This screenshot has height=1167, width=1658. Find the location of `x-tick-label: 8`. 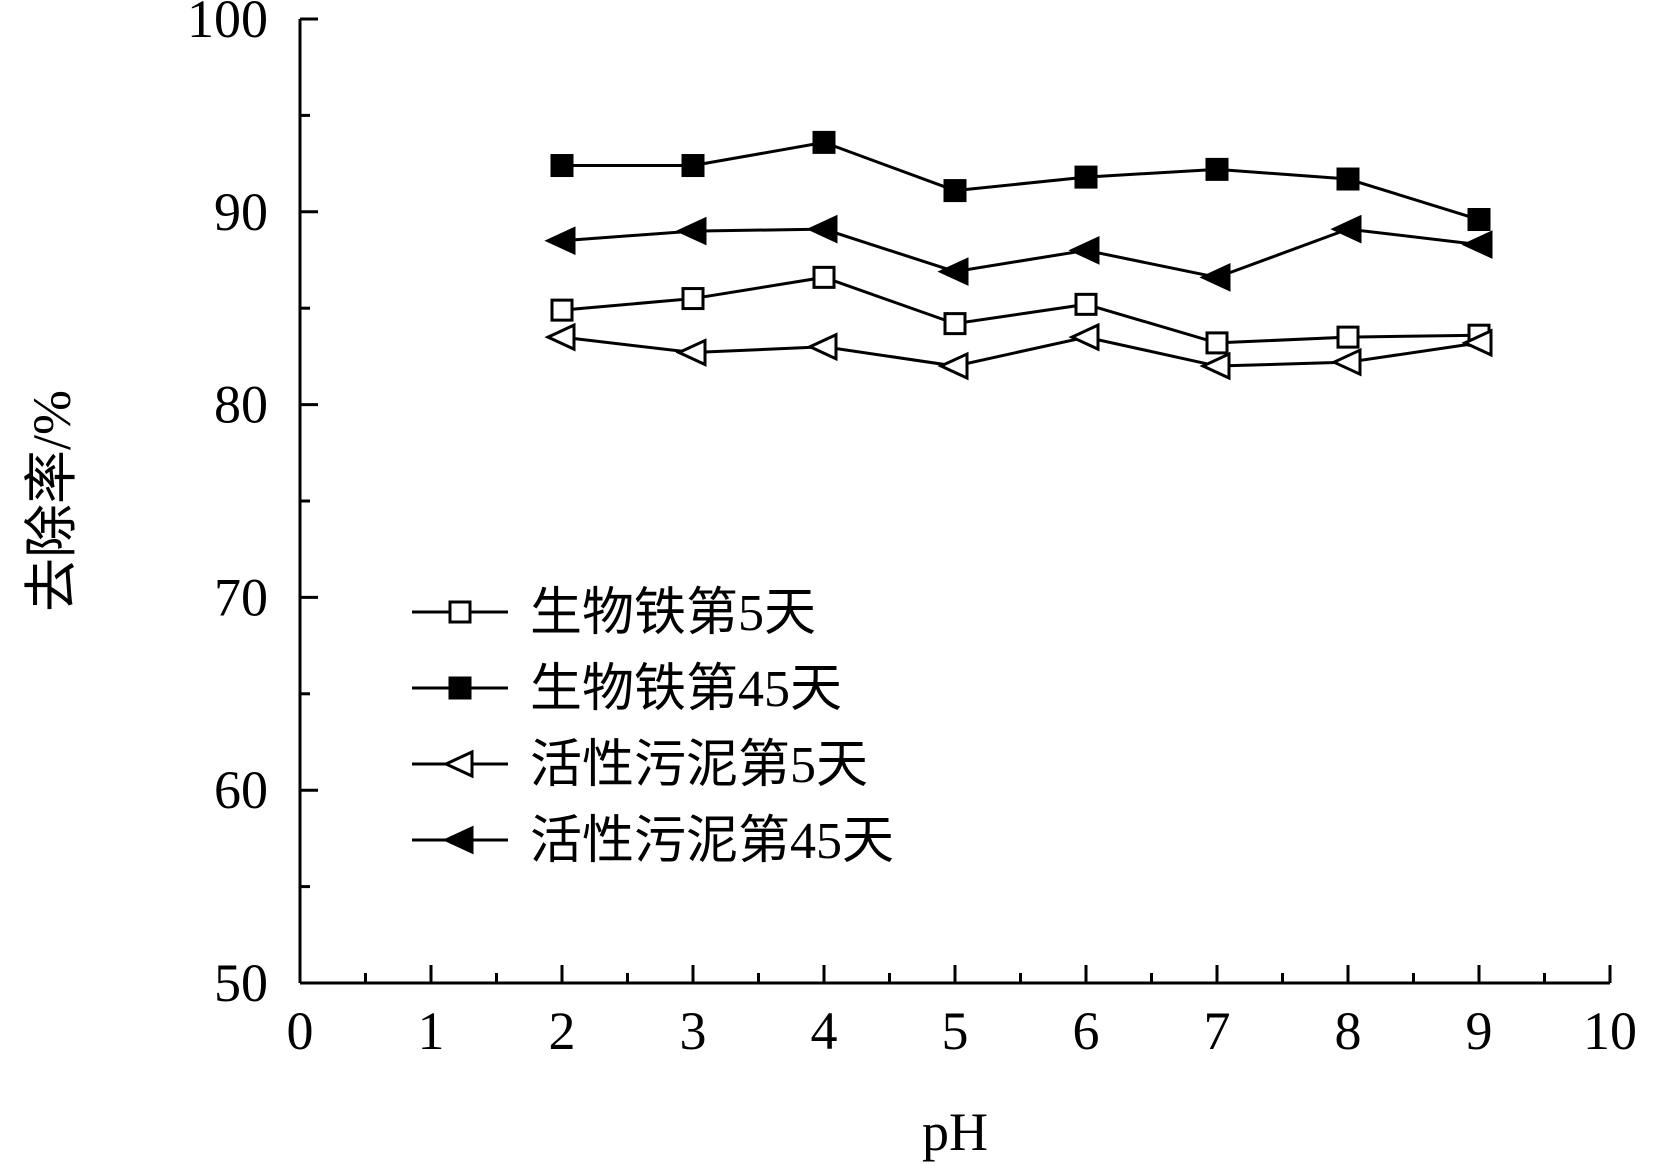

x-tick-label: 8 is located at coordinates (1348, 1031).